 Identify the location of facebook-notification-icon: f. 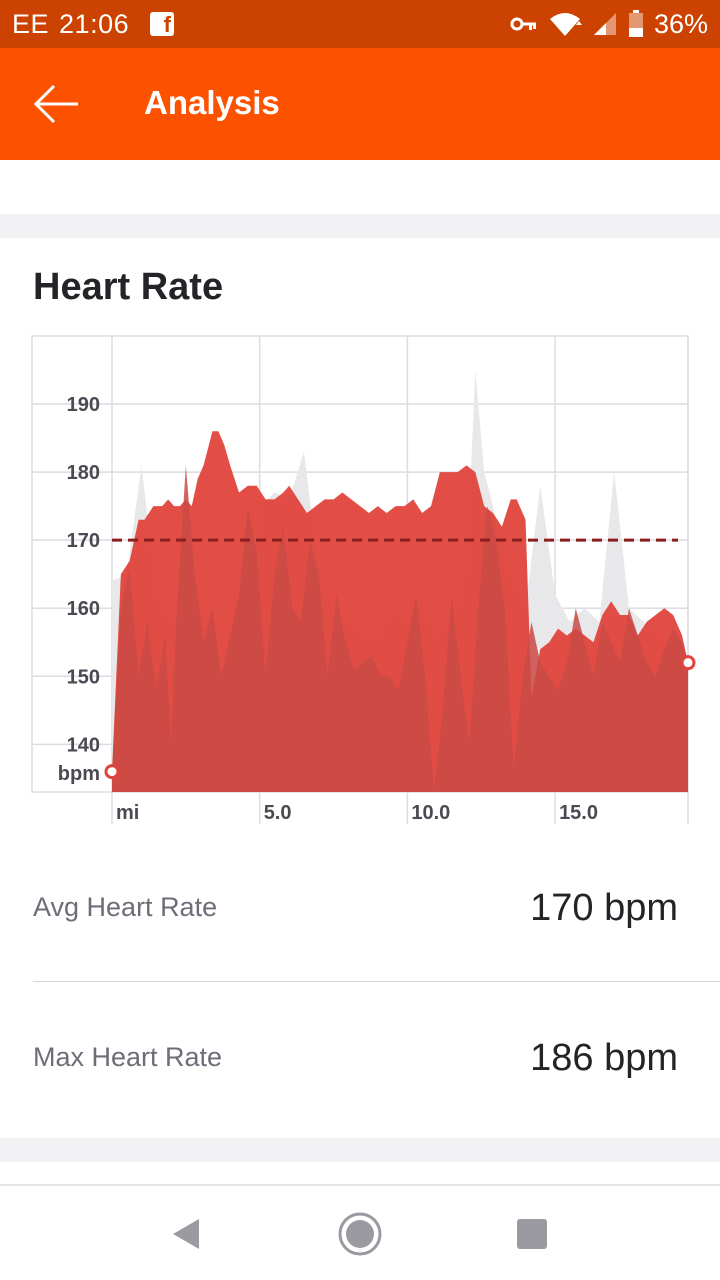
(162, 24).